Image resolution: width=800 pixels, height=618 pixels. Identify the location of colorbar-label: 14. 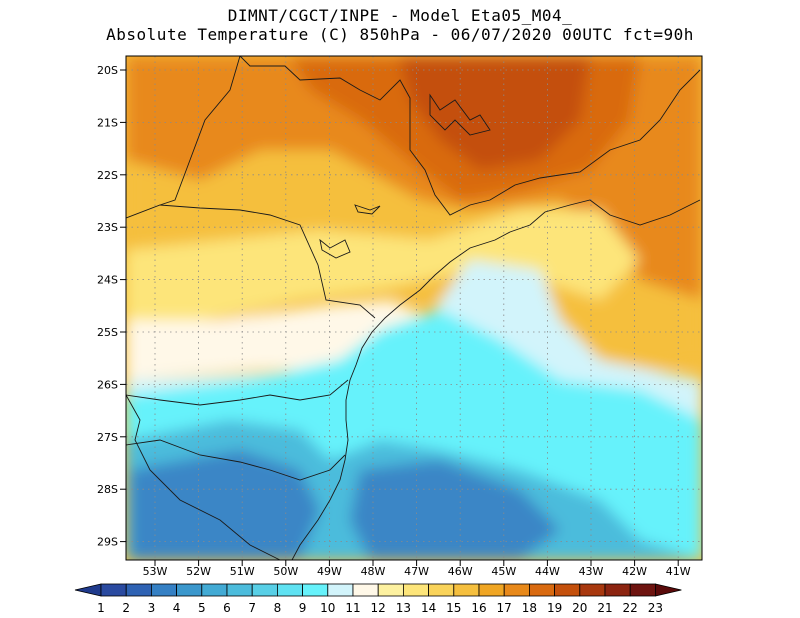
(428, 608).